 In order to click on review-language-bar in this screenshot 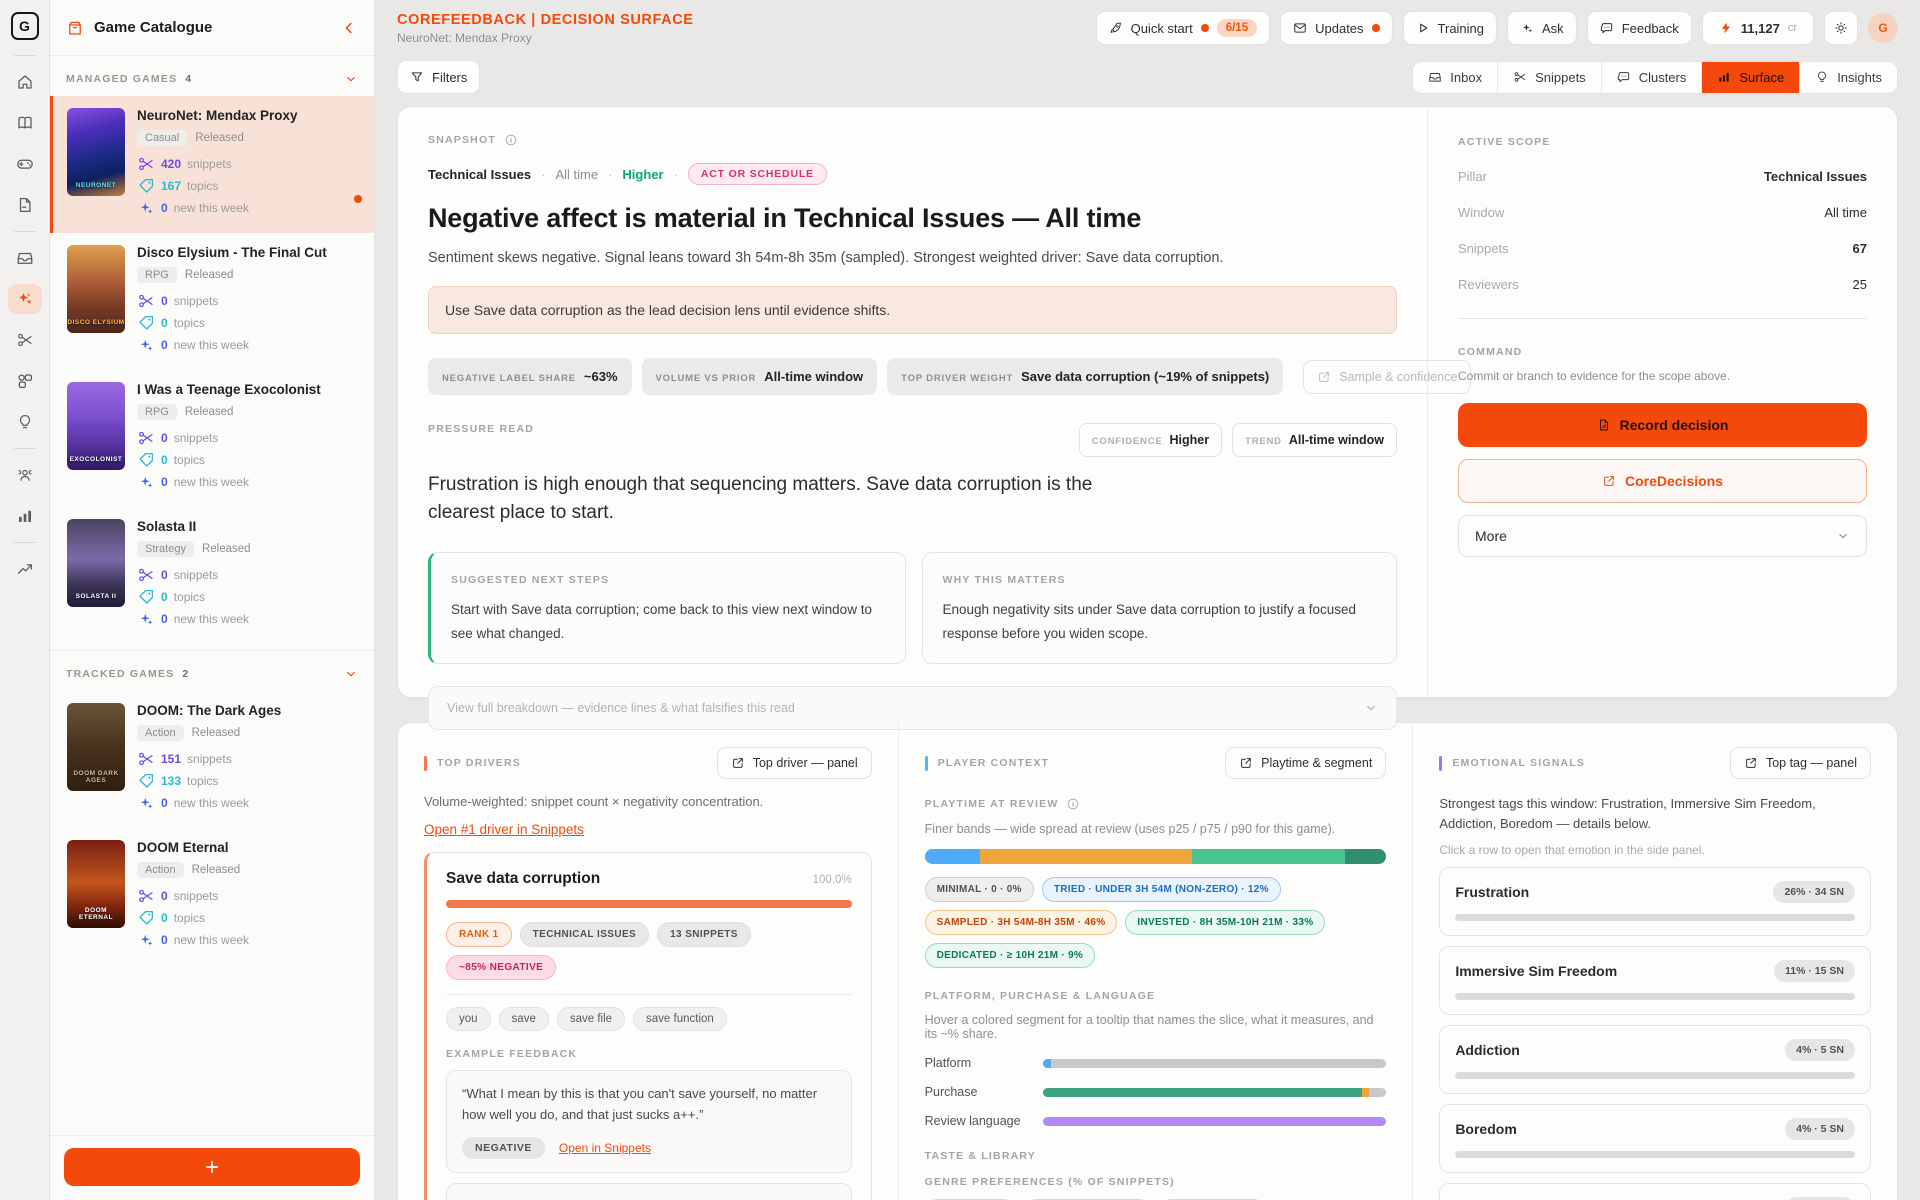, I will do `click(1214, 1121)`.